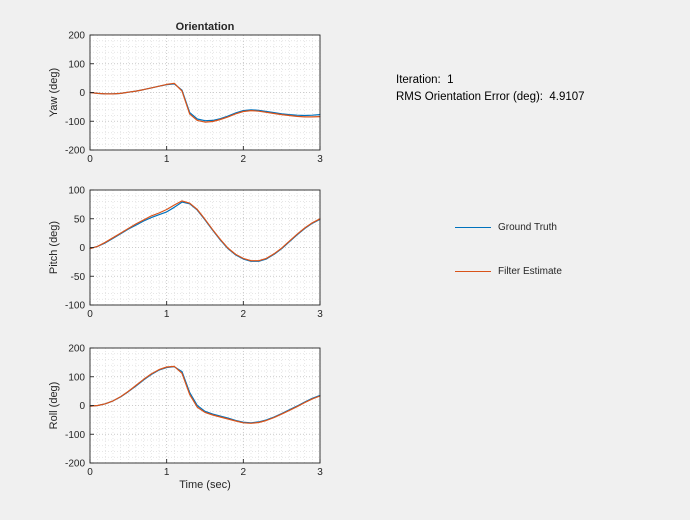  Describe the element at coordinates (185, 418) in the screenshot. I see `roll-chart: 0 1 2 3 -200 -100 0 100 200 Roll (deg) Time (sec)` at that location.